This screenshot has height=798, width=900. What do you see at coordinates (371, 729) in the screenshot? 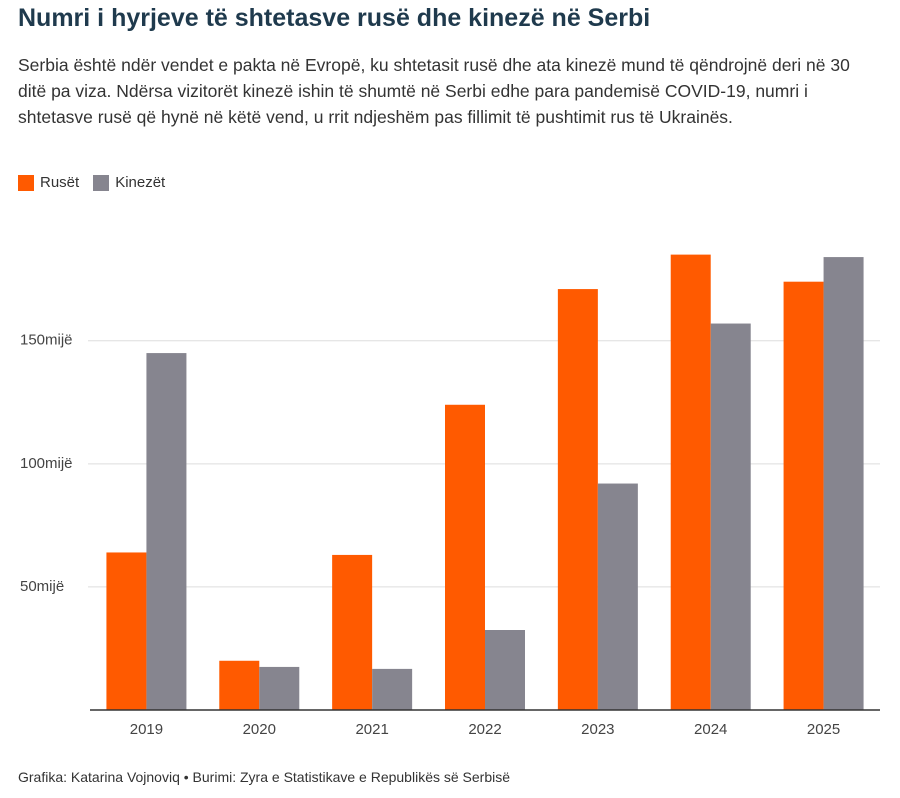
I see `x-tick-label: 2021` at bounding box center [371, 729].